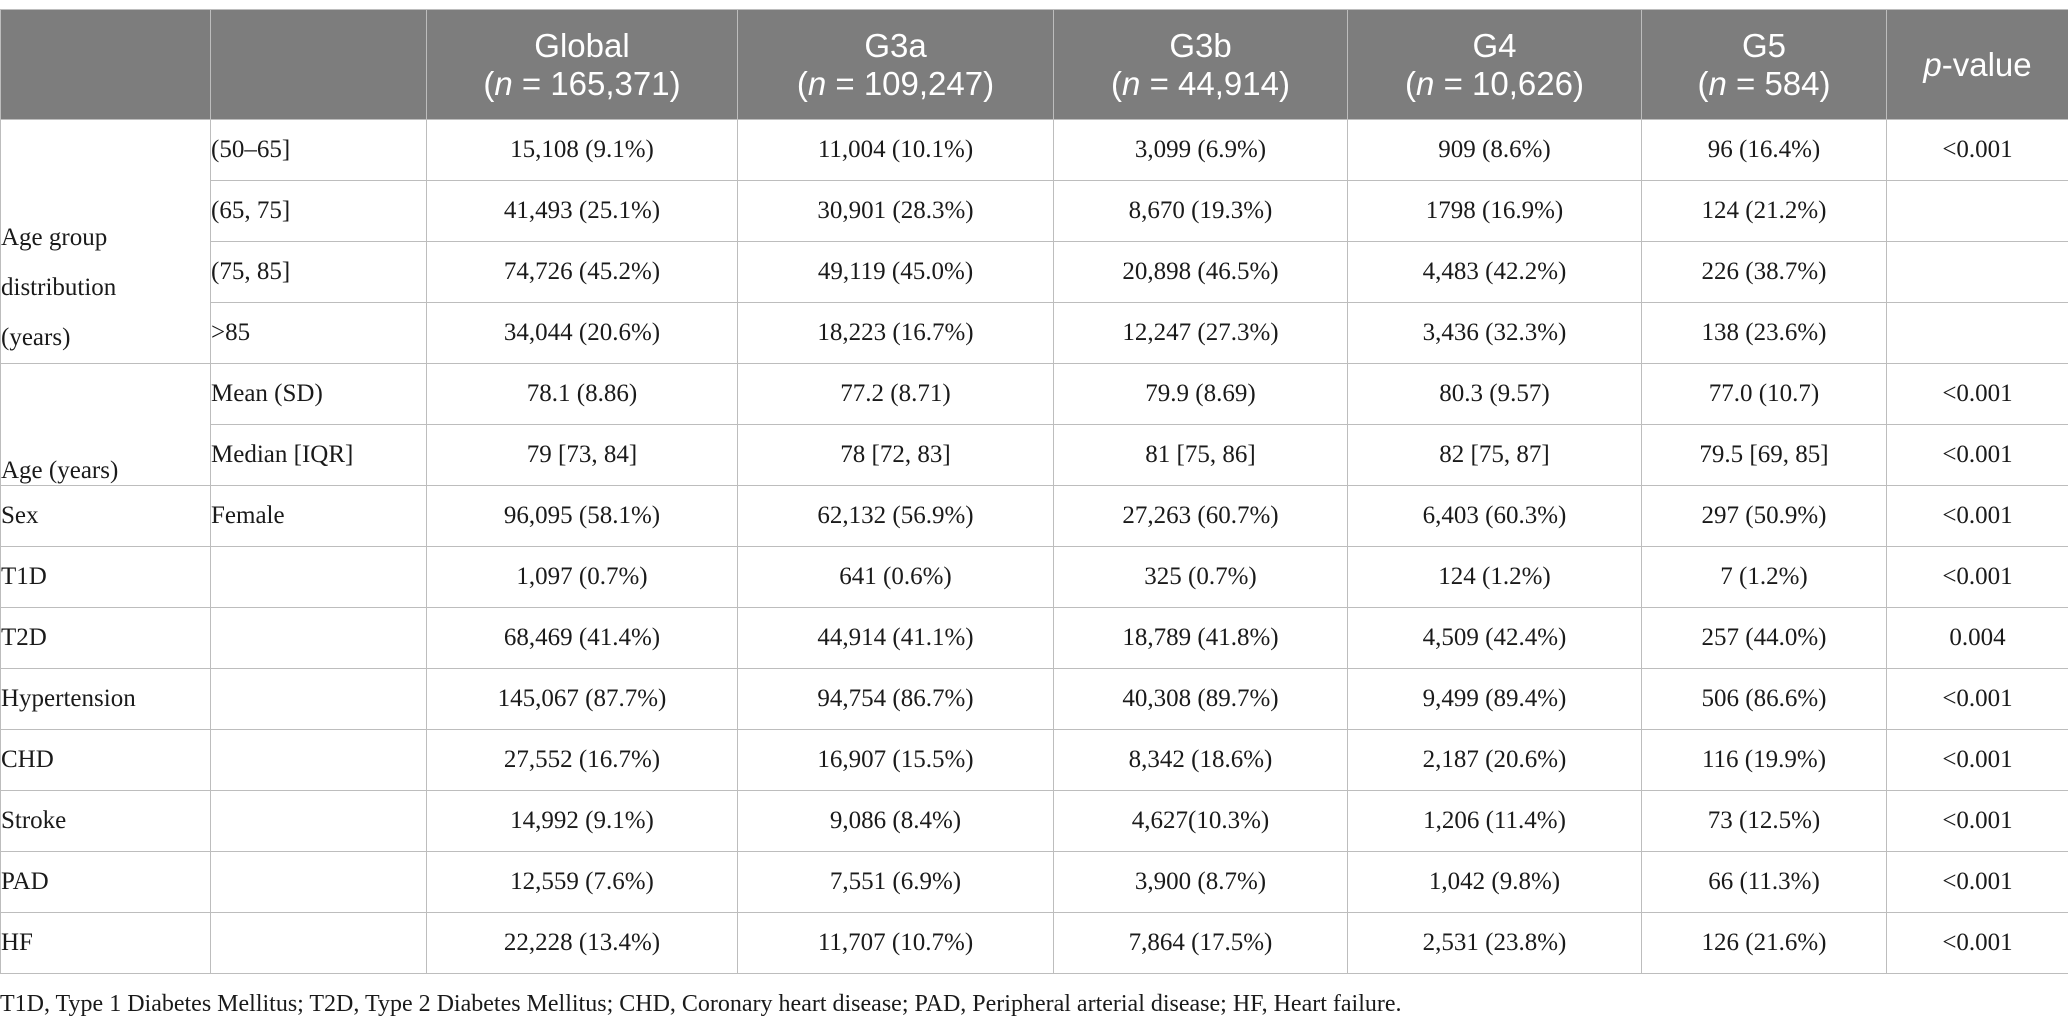 Image resolution: width=2068 pixels, height=1034 pixels. I want to click on row-group-label: HF, so click(105, 943).